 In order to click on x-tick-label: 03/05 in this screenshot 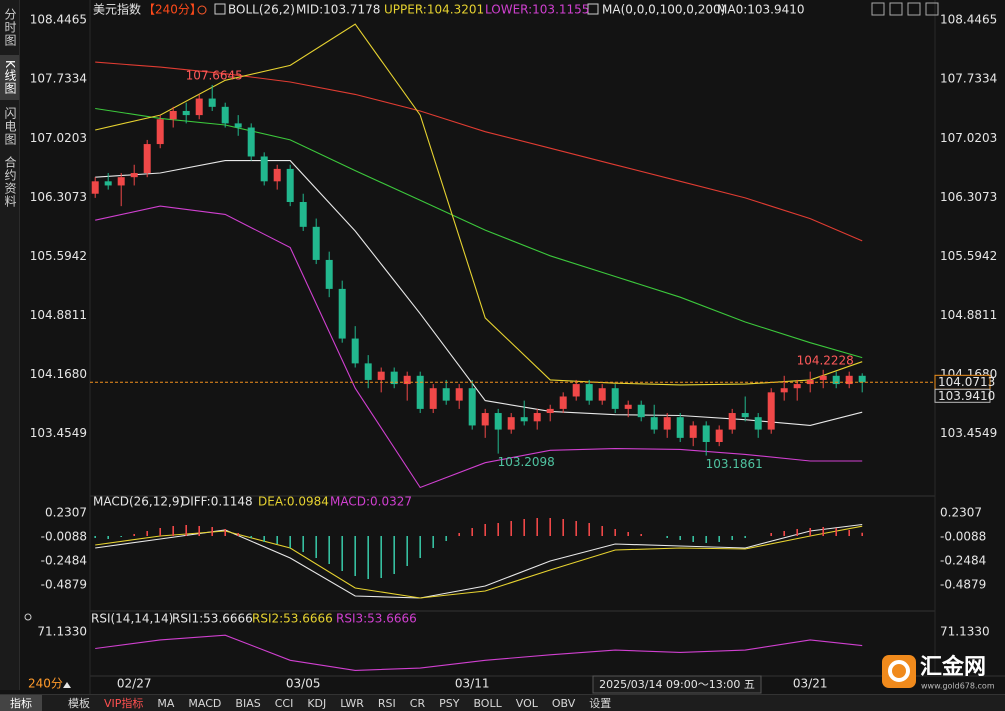, I will do `click(303, 684)`.